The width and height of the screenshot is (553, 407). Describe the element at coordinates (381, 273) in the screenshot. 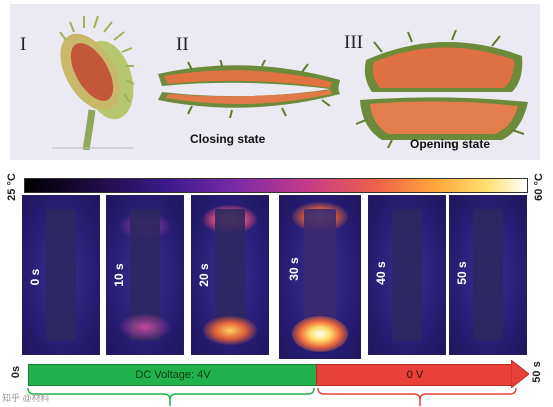

I see `frame-time-label: 40 s` at that location.